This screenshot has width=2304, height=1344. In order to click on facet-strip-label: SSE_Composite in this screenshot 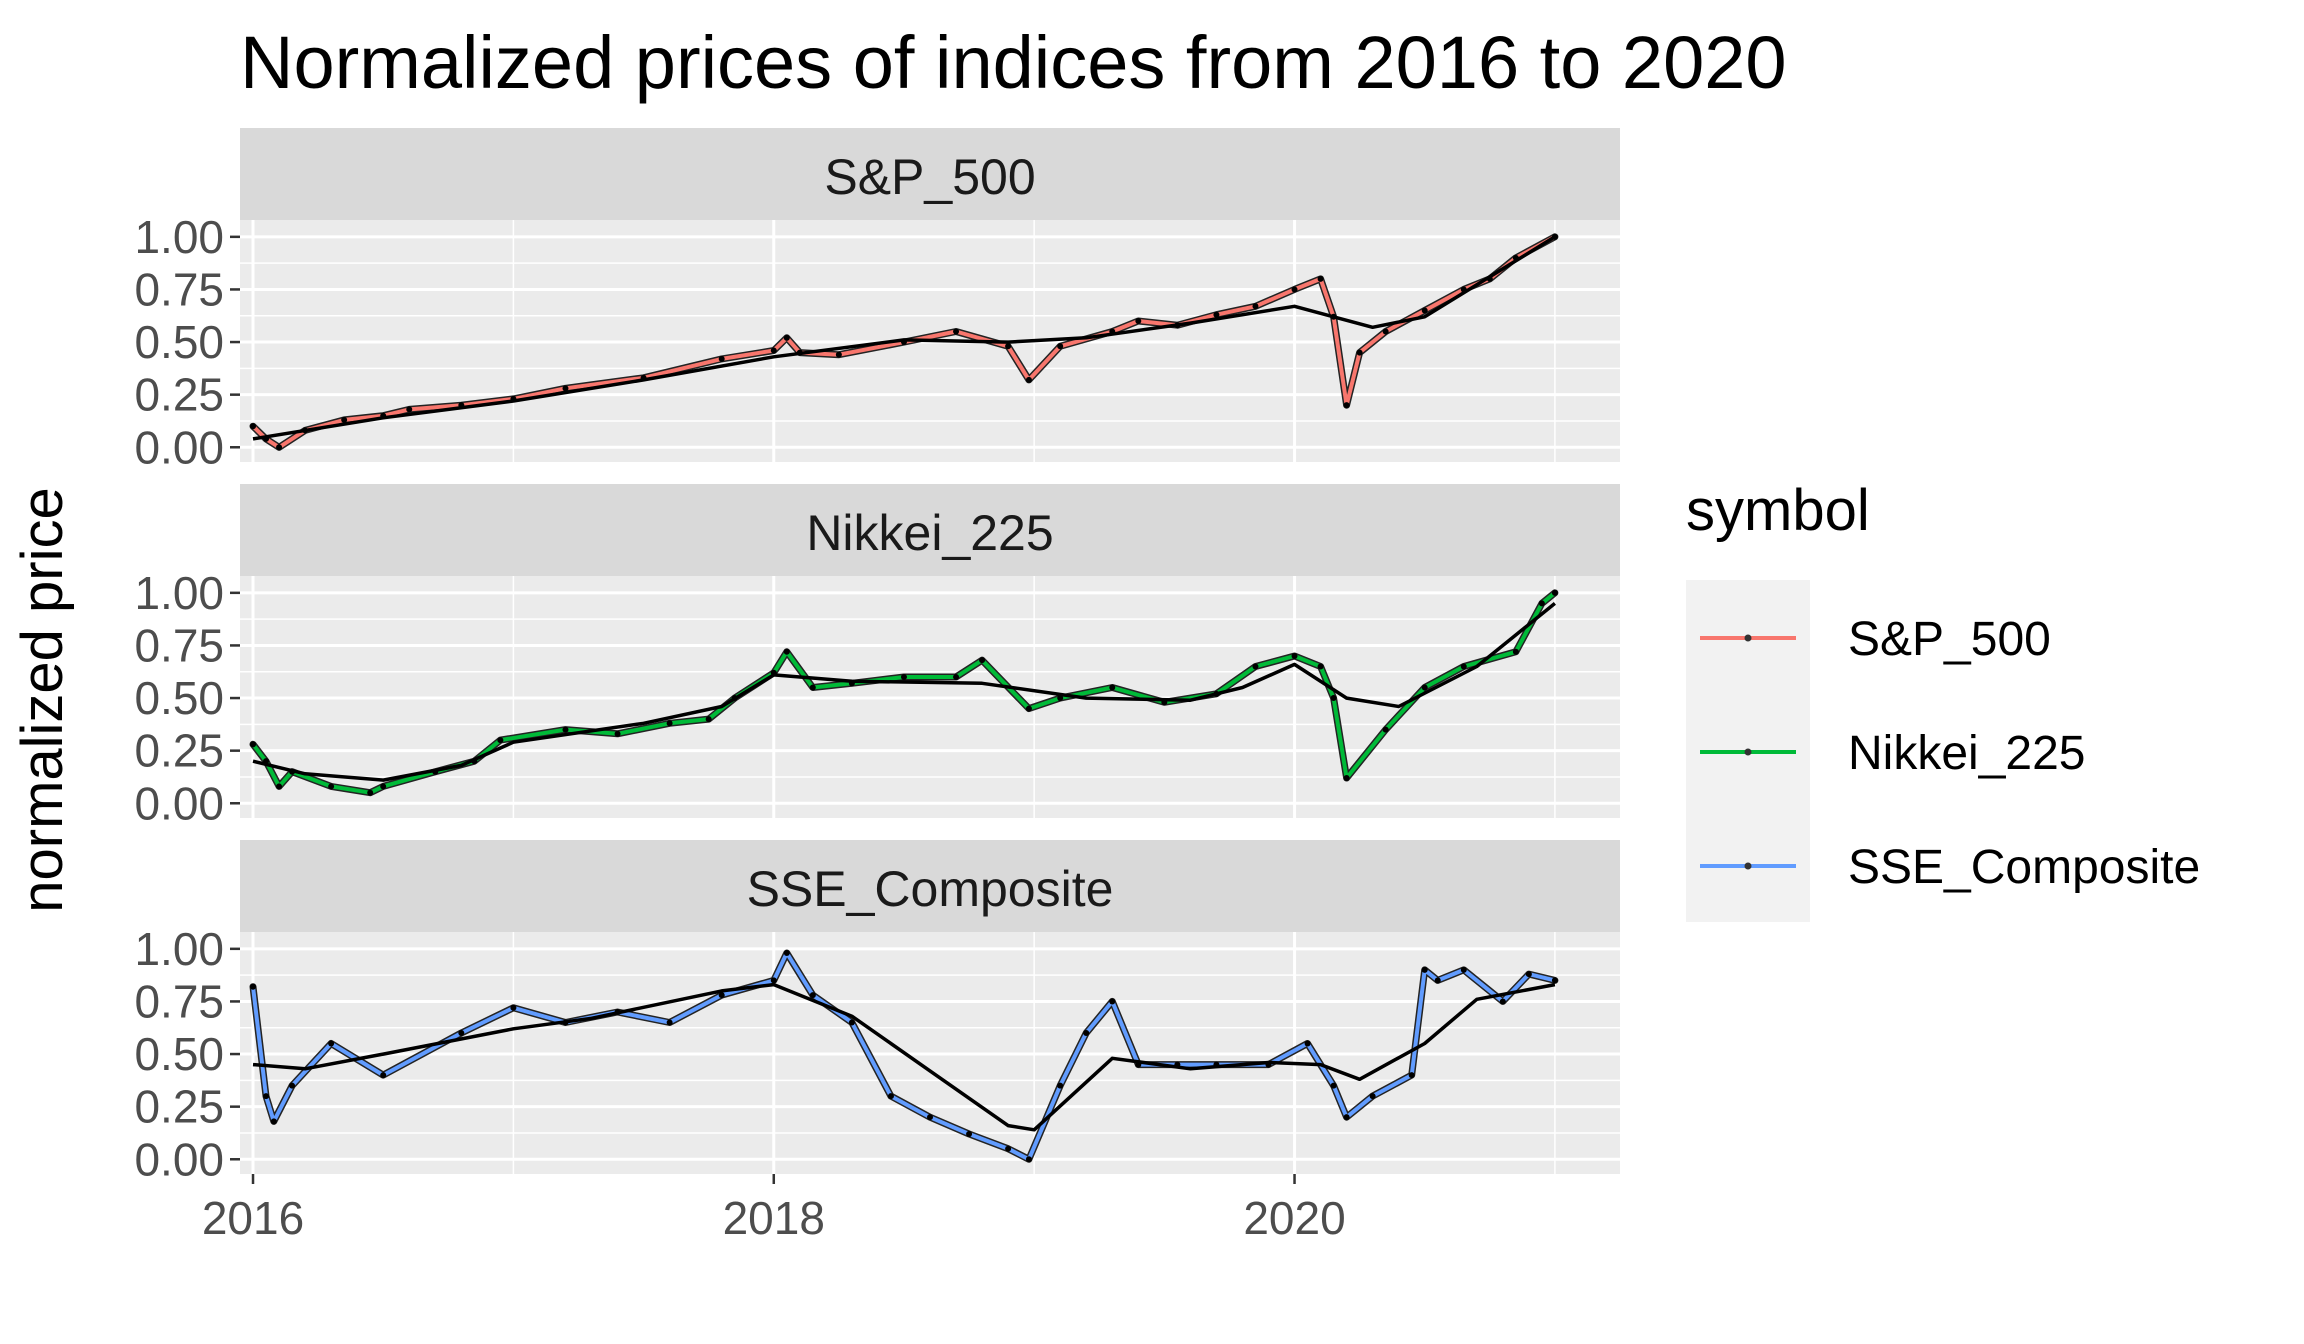, I will do `click(930, 889)`.